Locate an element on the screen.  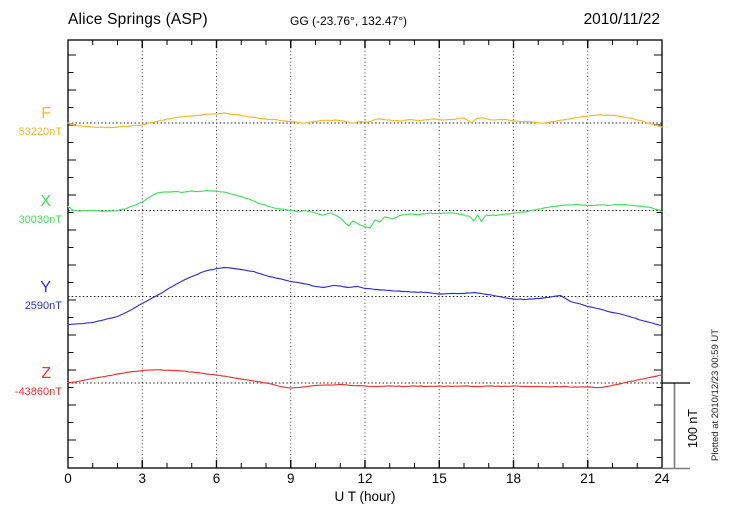
plotted-at-note: Plotted at 2010/12/23 00:59 UT is located at coordinates (715, 394).